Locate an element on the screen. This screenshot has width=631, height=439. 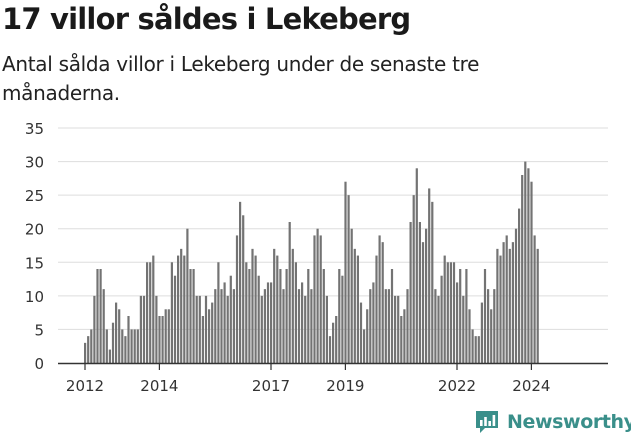
highlight-value-label: 17 is located at coordinates (581, 2).